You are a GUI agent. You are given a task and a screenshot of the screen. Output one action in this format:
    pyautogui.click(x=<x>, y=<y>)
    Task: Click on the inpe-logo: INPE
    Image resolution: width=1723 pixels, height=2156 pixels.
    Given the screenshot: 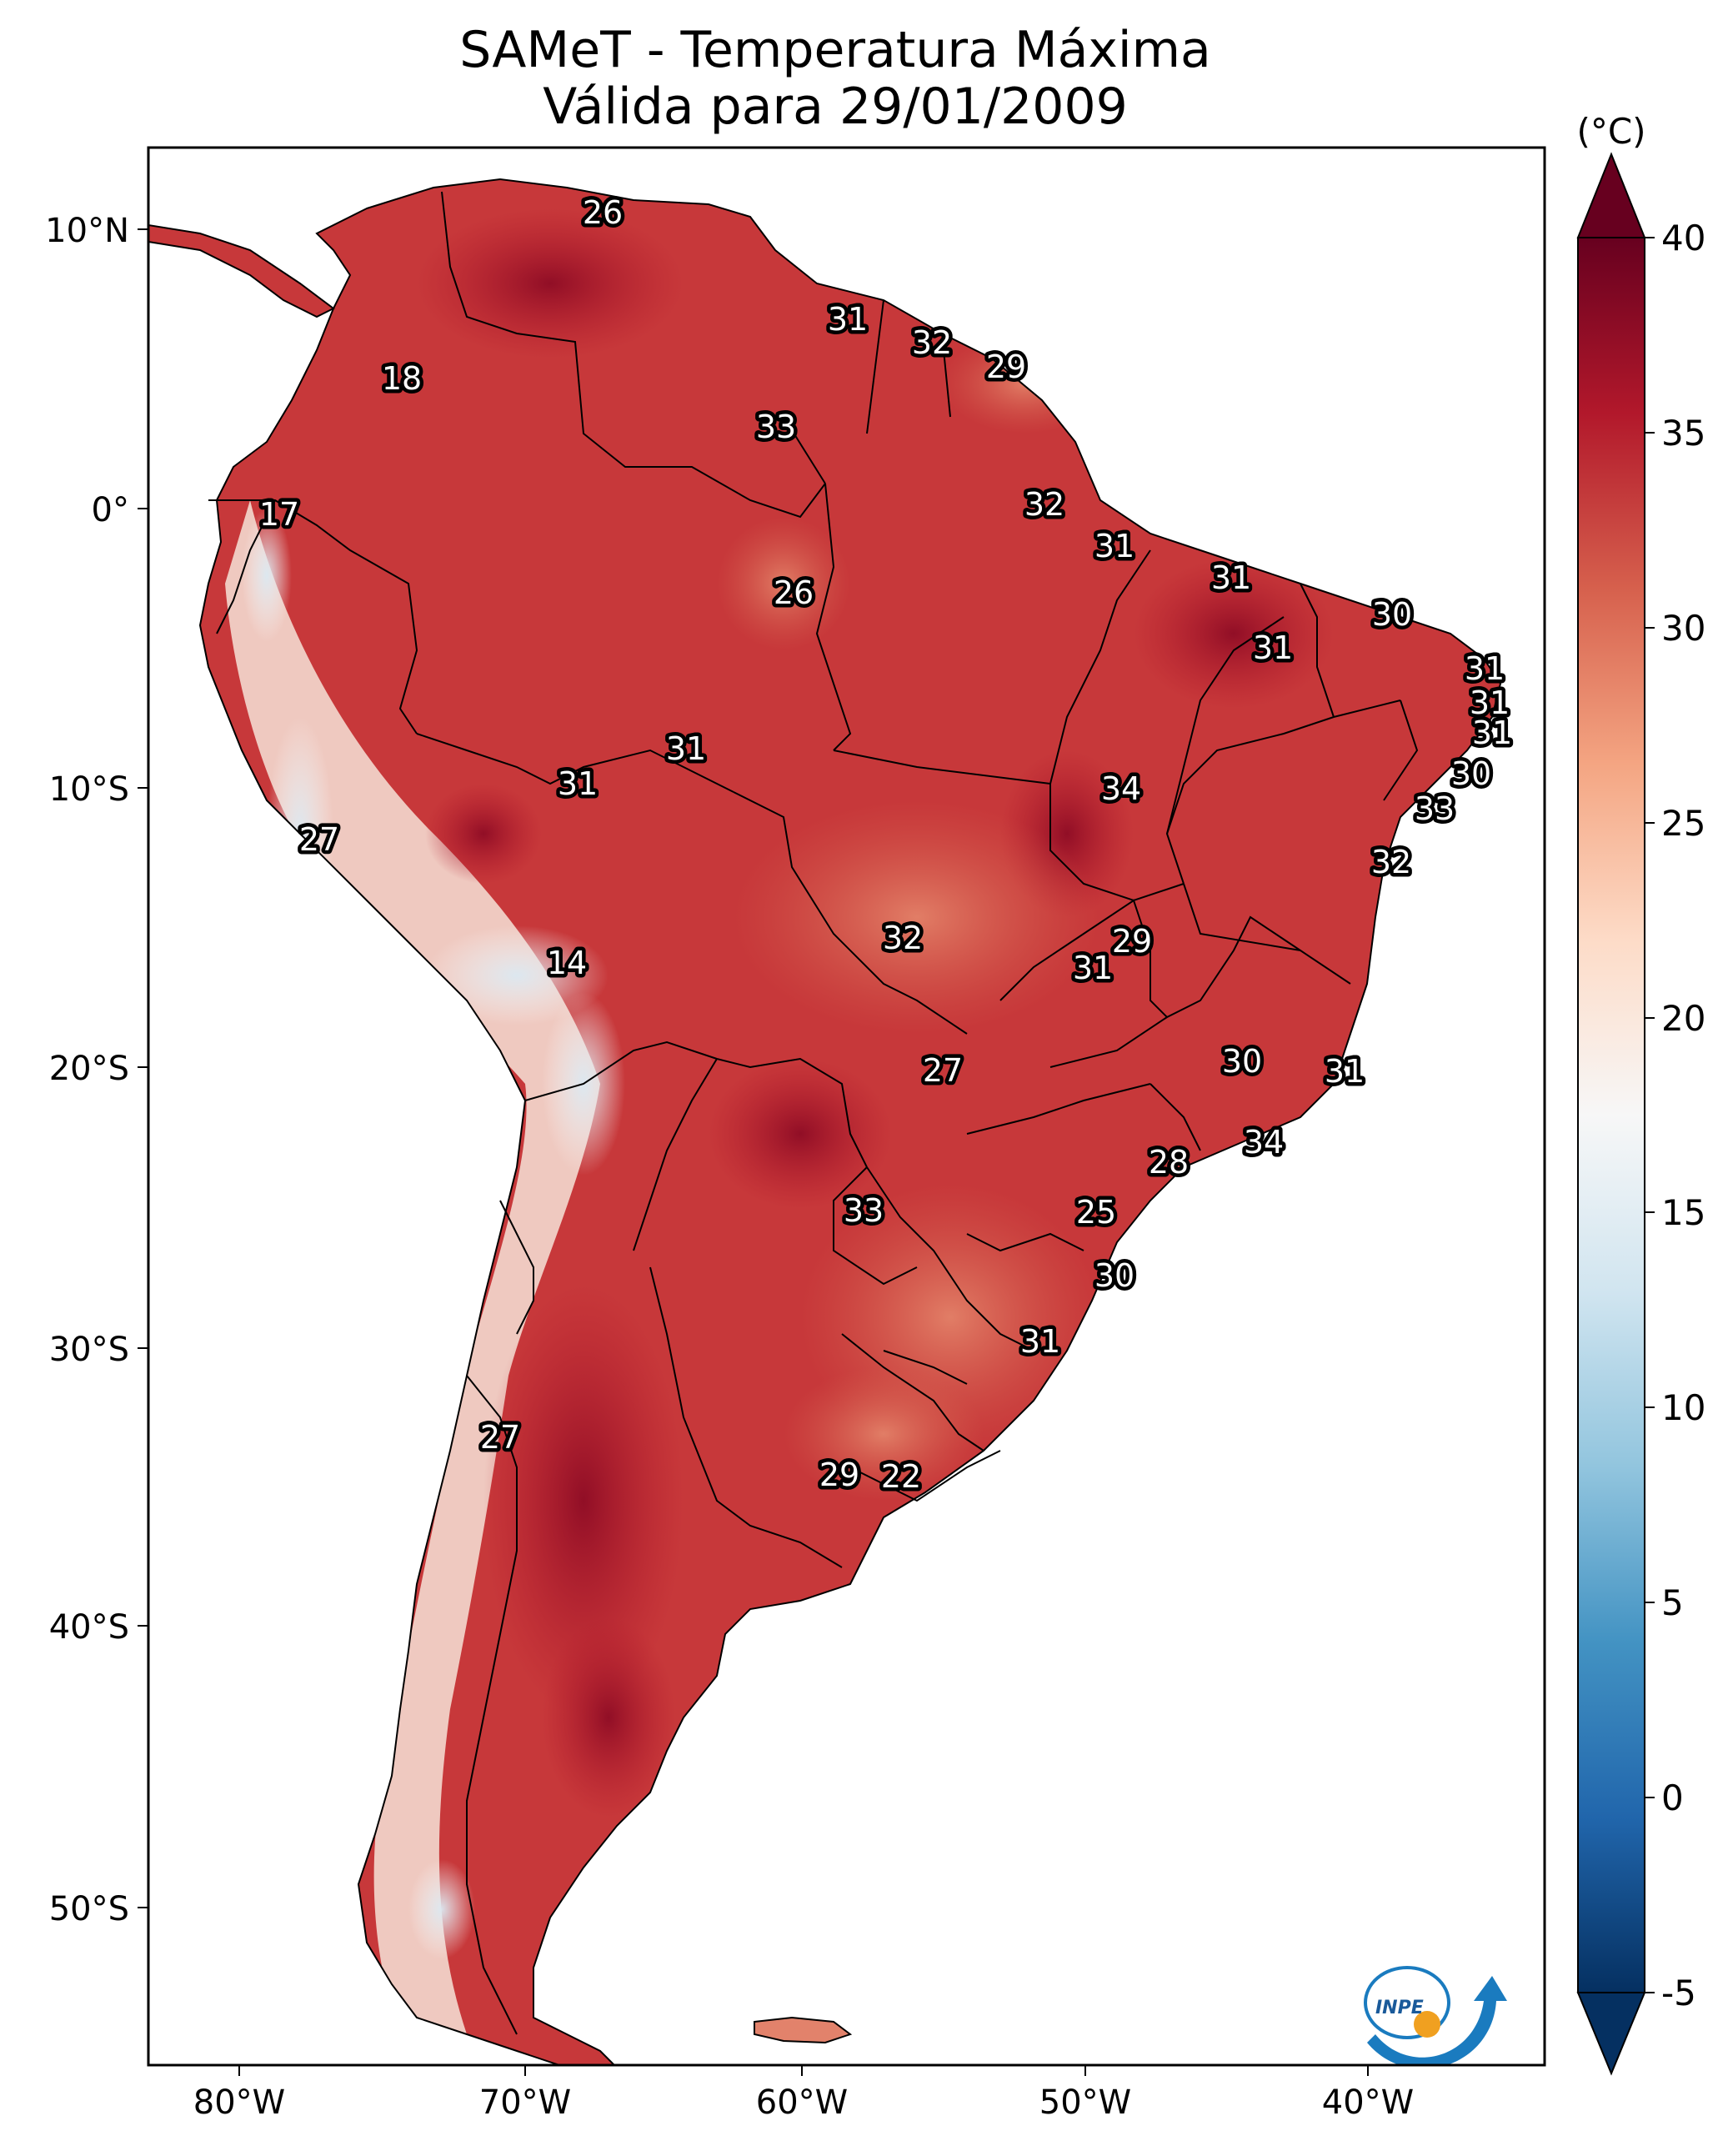 What is the action you would take?
    pyautogui.click(x=1435, y=2015)
    